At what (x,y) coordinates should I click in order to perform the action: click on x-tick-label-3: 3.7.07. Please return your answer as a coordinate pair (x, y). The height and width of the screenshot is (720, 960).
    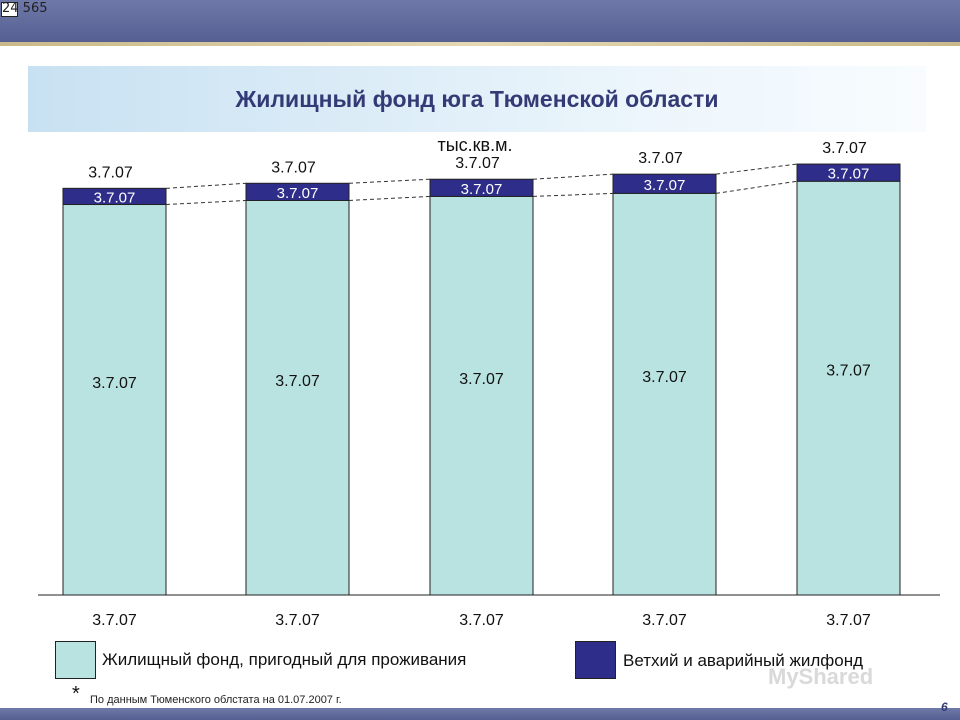
    Looking at the image, I should click on (481, 620).